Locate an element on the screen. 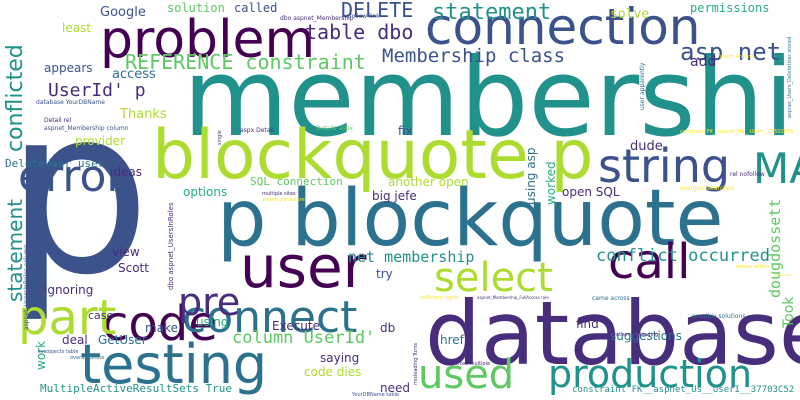  word-access: access is located at coordinates (134, 74).